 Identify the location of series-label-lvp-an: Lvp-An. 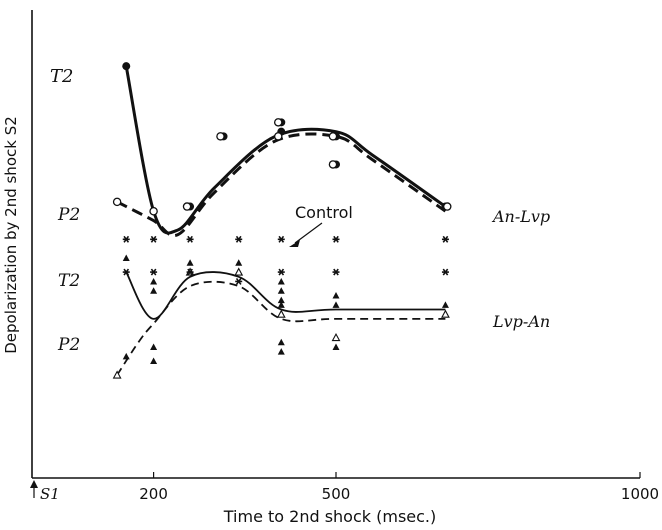
(521, 321).